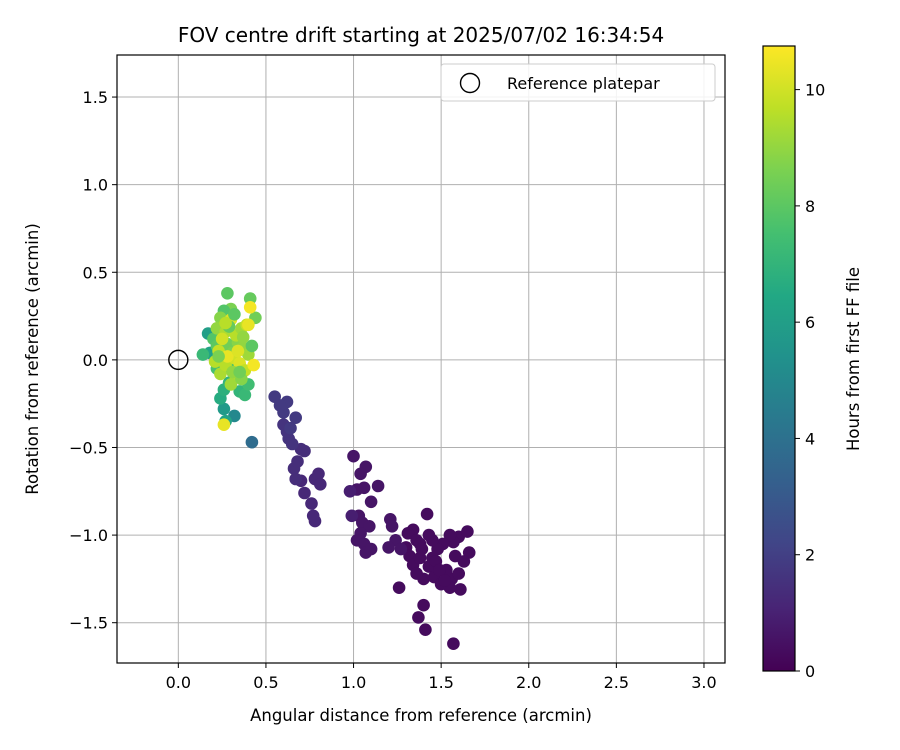 The height and width of the screenshot is (750, 900). Describe the element at coordinates (703, 682) in the screenshot. I see `x-tick-label: 3.0` at that location.